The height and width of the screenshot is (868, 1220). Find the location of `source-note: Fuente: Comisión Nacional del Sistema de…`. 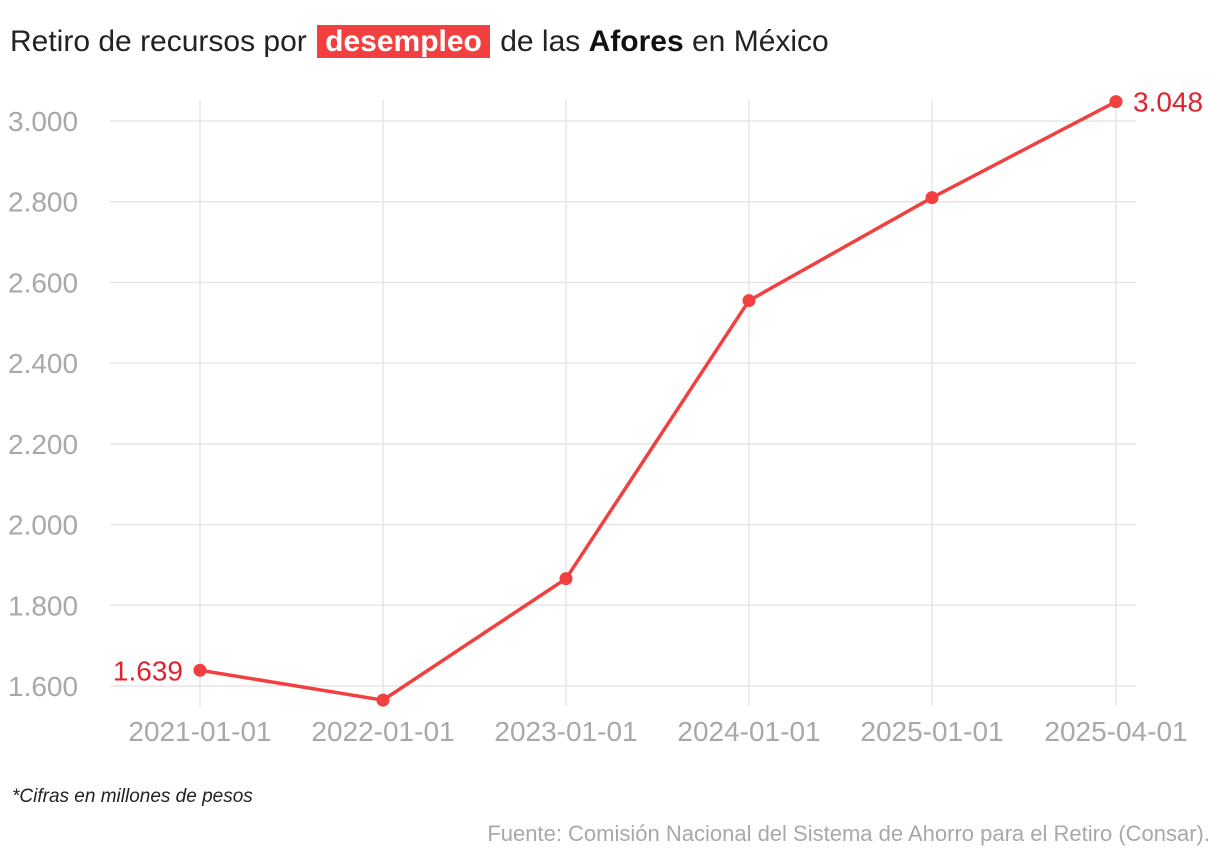

source-note: Fuente: Comisión Nacional del Sistema de… is located at coordinates (848, 833).